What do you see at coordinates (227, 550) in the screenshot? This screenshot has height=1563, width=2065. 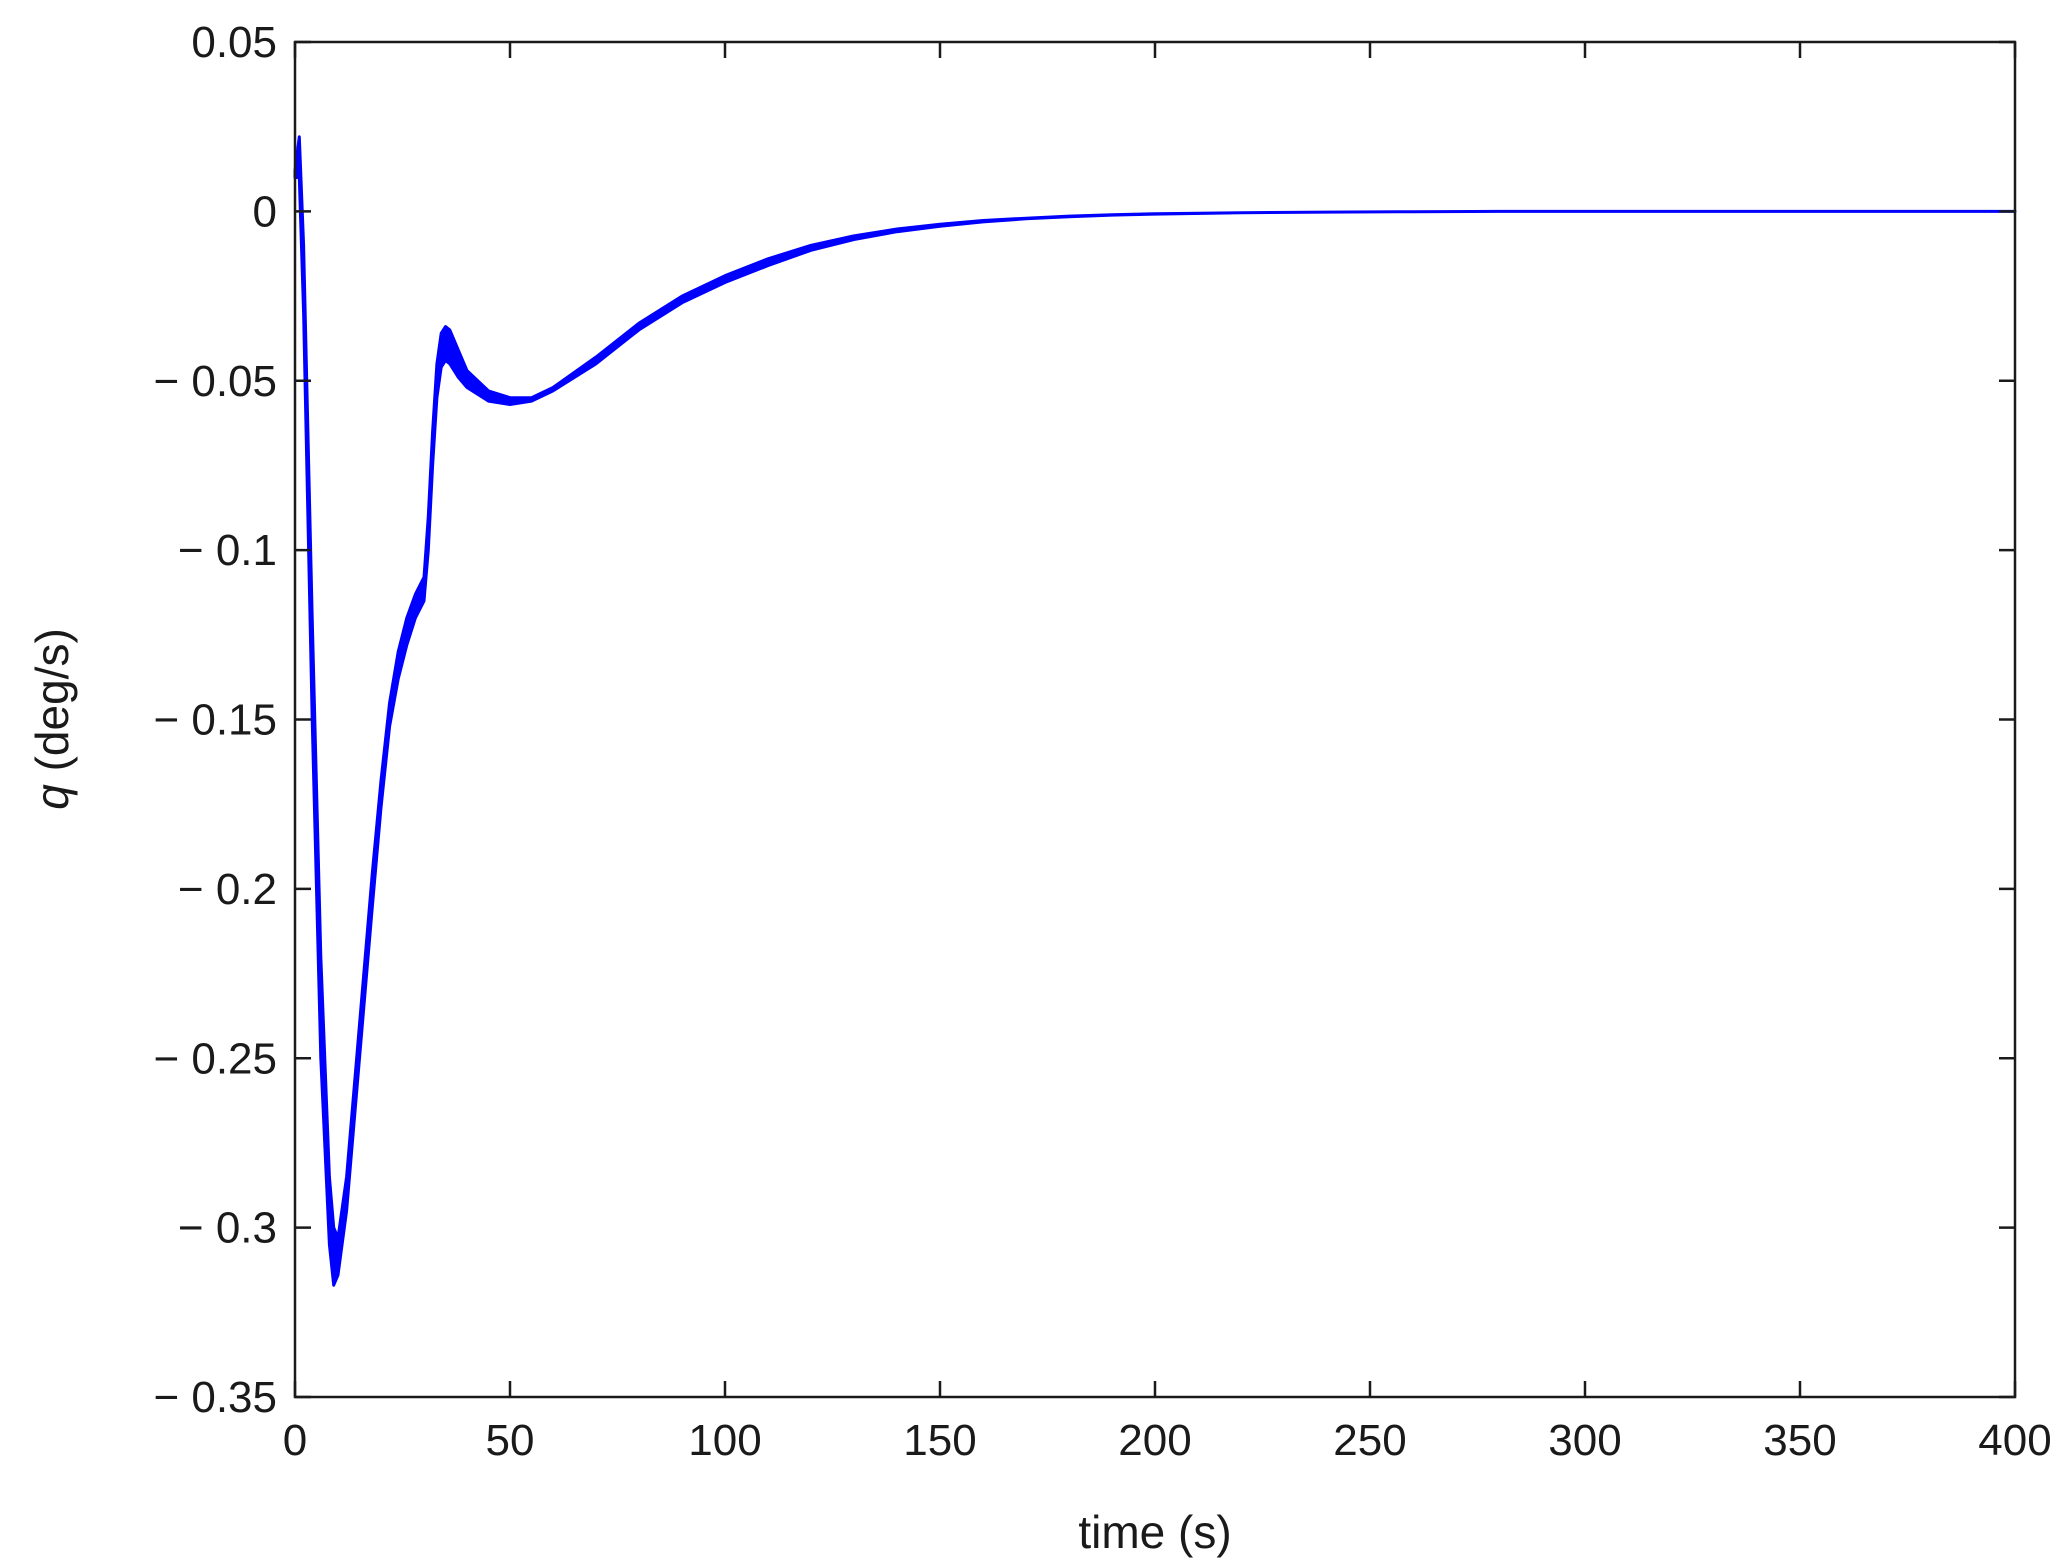 I see `y-tick-label: − 0.1` at bounding box center [227, 550].